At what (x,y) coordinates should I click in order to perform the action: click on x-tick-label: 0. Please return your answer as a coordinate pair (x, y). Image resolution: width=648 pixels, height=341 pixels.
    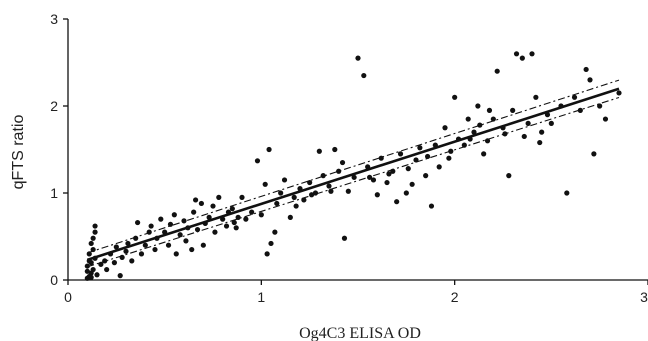
    Looking at the image, I should click on (68, 297).